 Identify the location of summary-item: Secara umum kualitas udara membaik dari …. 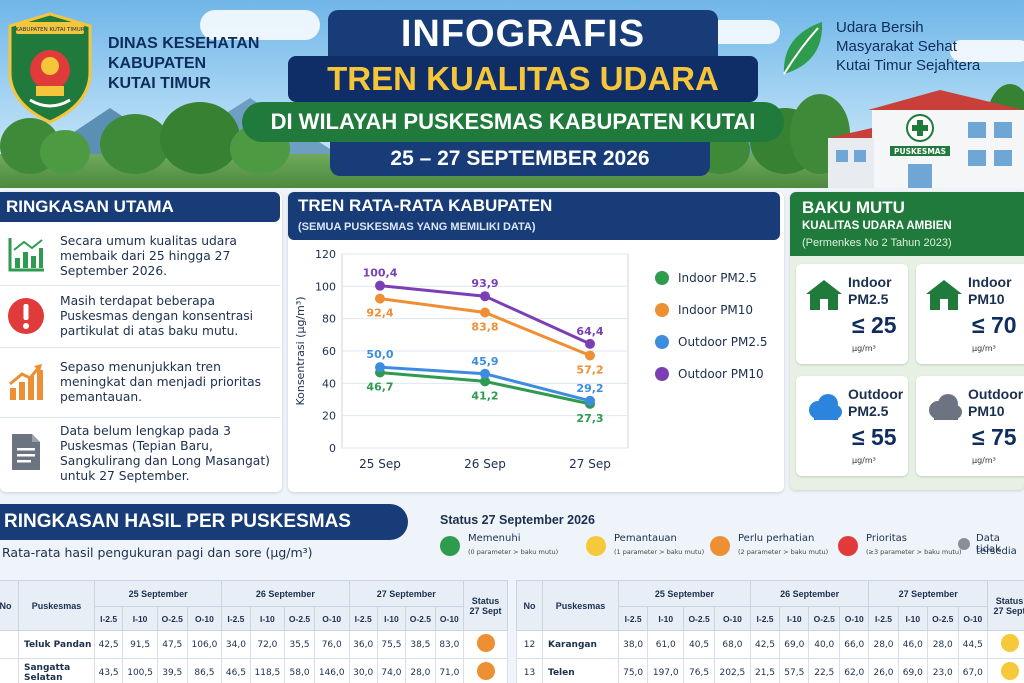
(140, 256).